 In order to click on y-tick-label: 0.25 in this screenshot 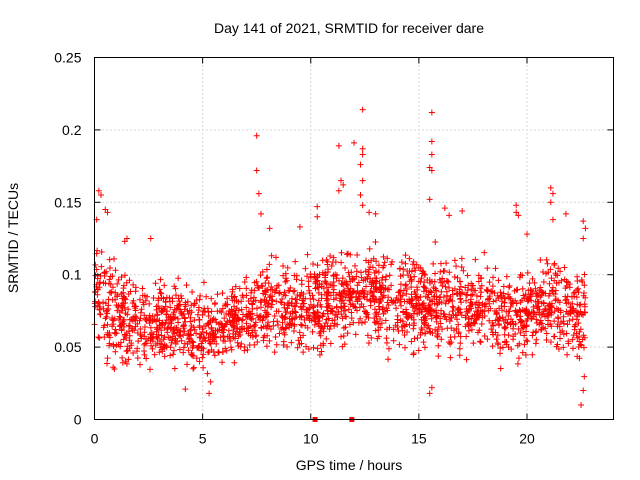, I will do `click(67, 58)`.